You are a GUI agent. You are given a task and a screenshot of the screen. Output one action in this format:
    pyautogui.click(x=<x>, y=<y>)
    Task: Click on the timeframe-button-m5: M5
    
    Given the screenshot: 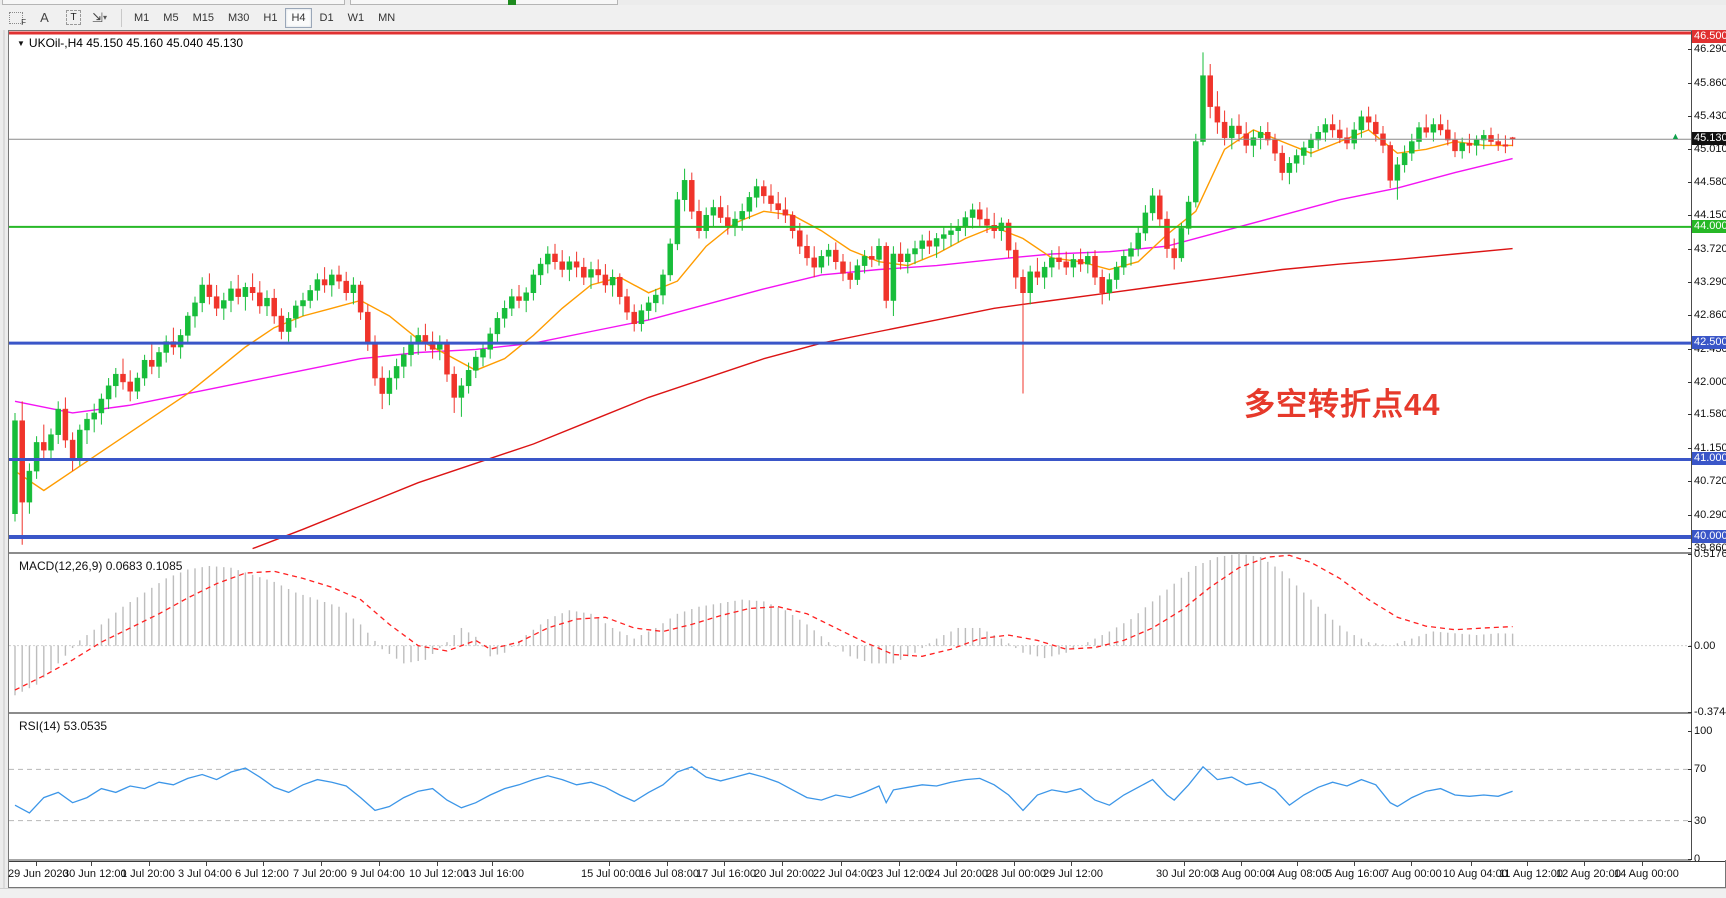 What is the action you would take?
    pyautogui.click(x=171, y=17)
    